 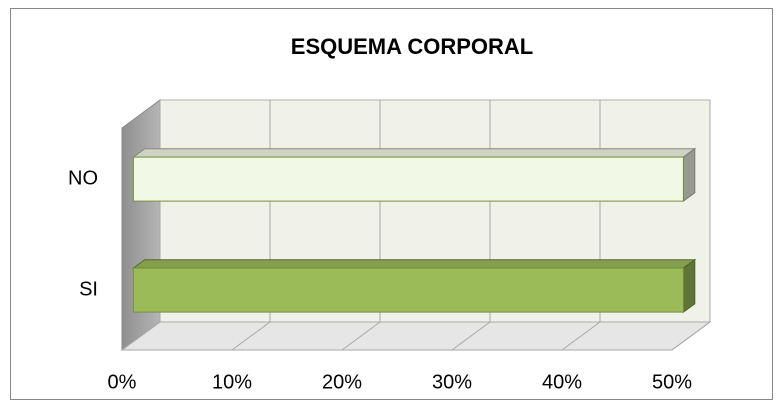 I want to click on x-tick-label: 50%, so click(x=672, y=382).